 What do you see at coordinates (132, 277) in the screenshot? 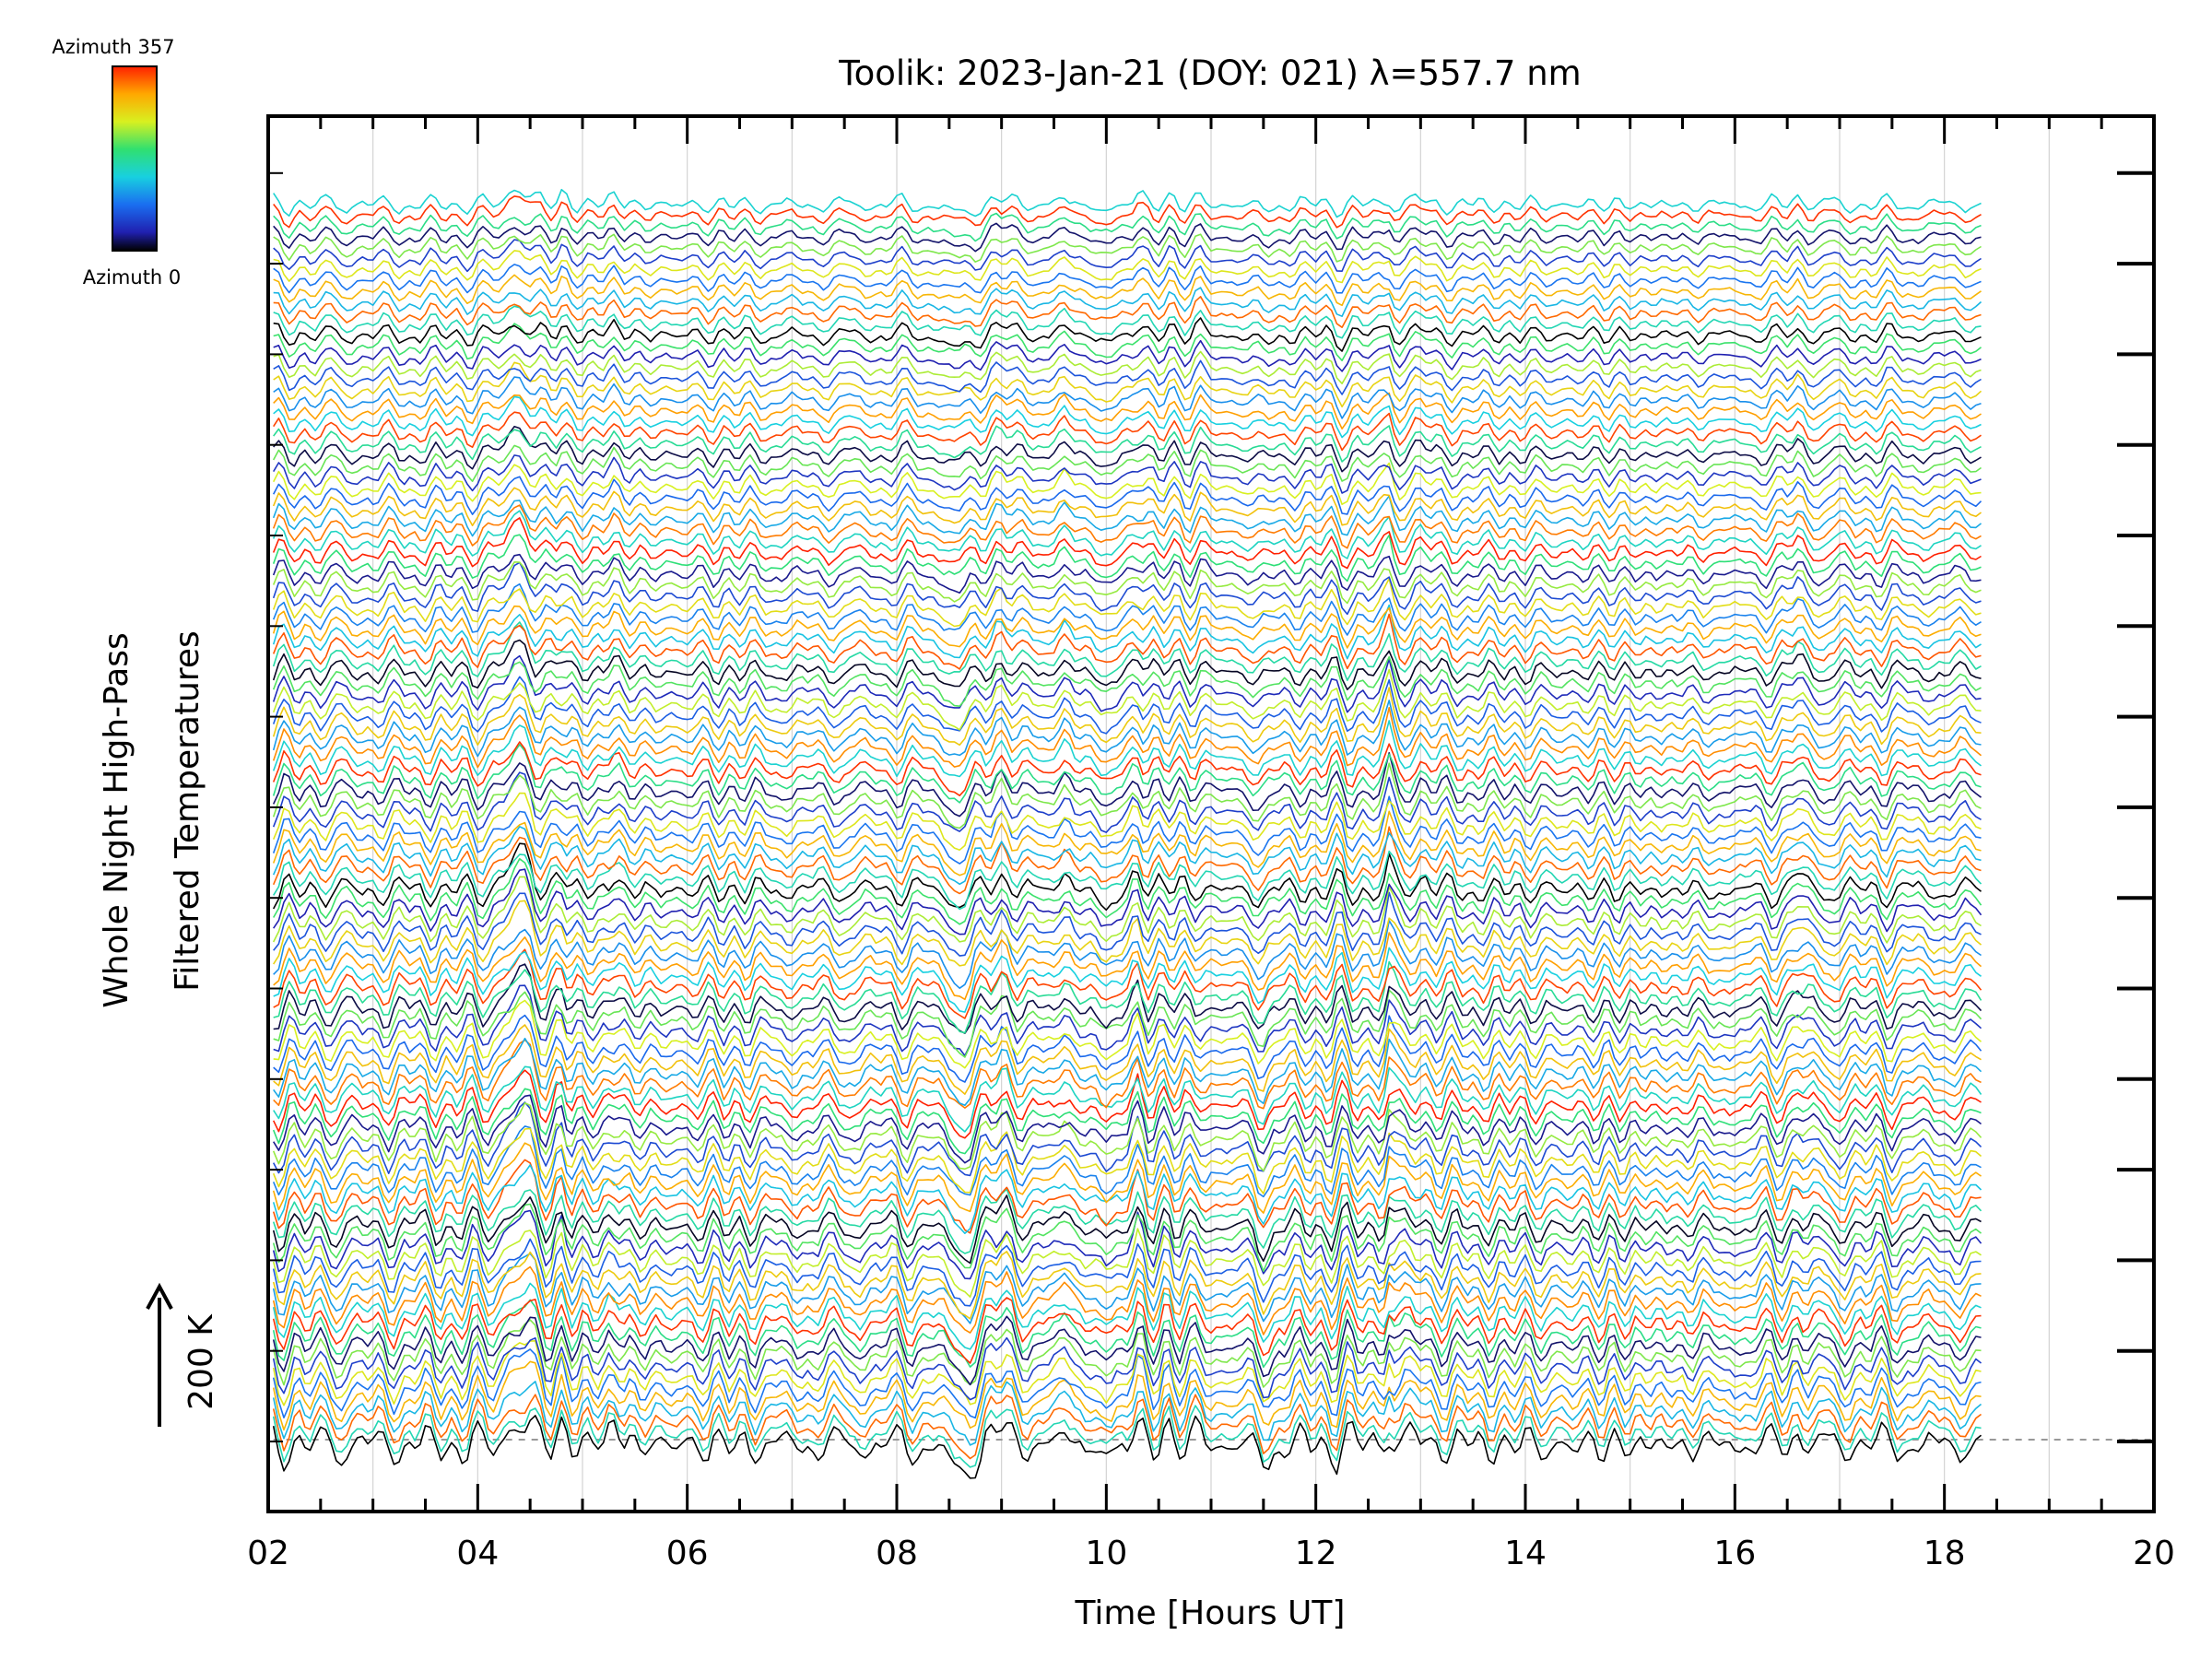
I see `colorbar-bottom-label: Azimuth 0` at bounding box center [132, 277].